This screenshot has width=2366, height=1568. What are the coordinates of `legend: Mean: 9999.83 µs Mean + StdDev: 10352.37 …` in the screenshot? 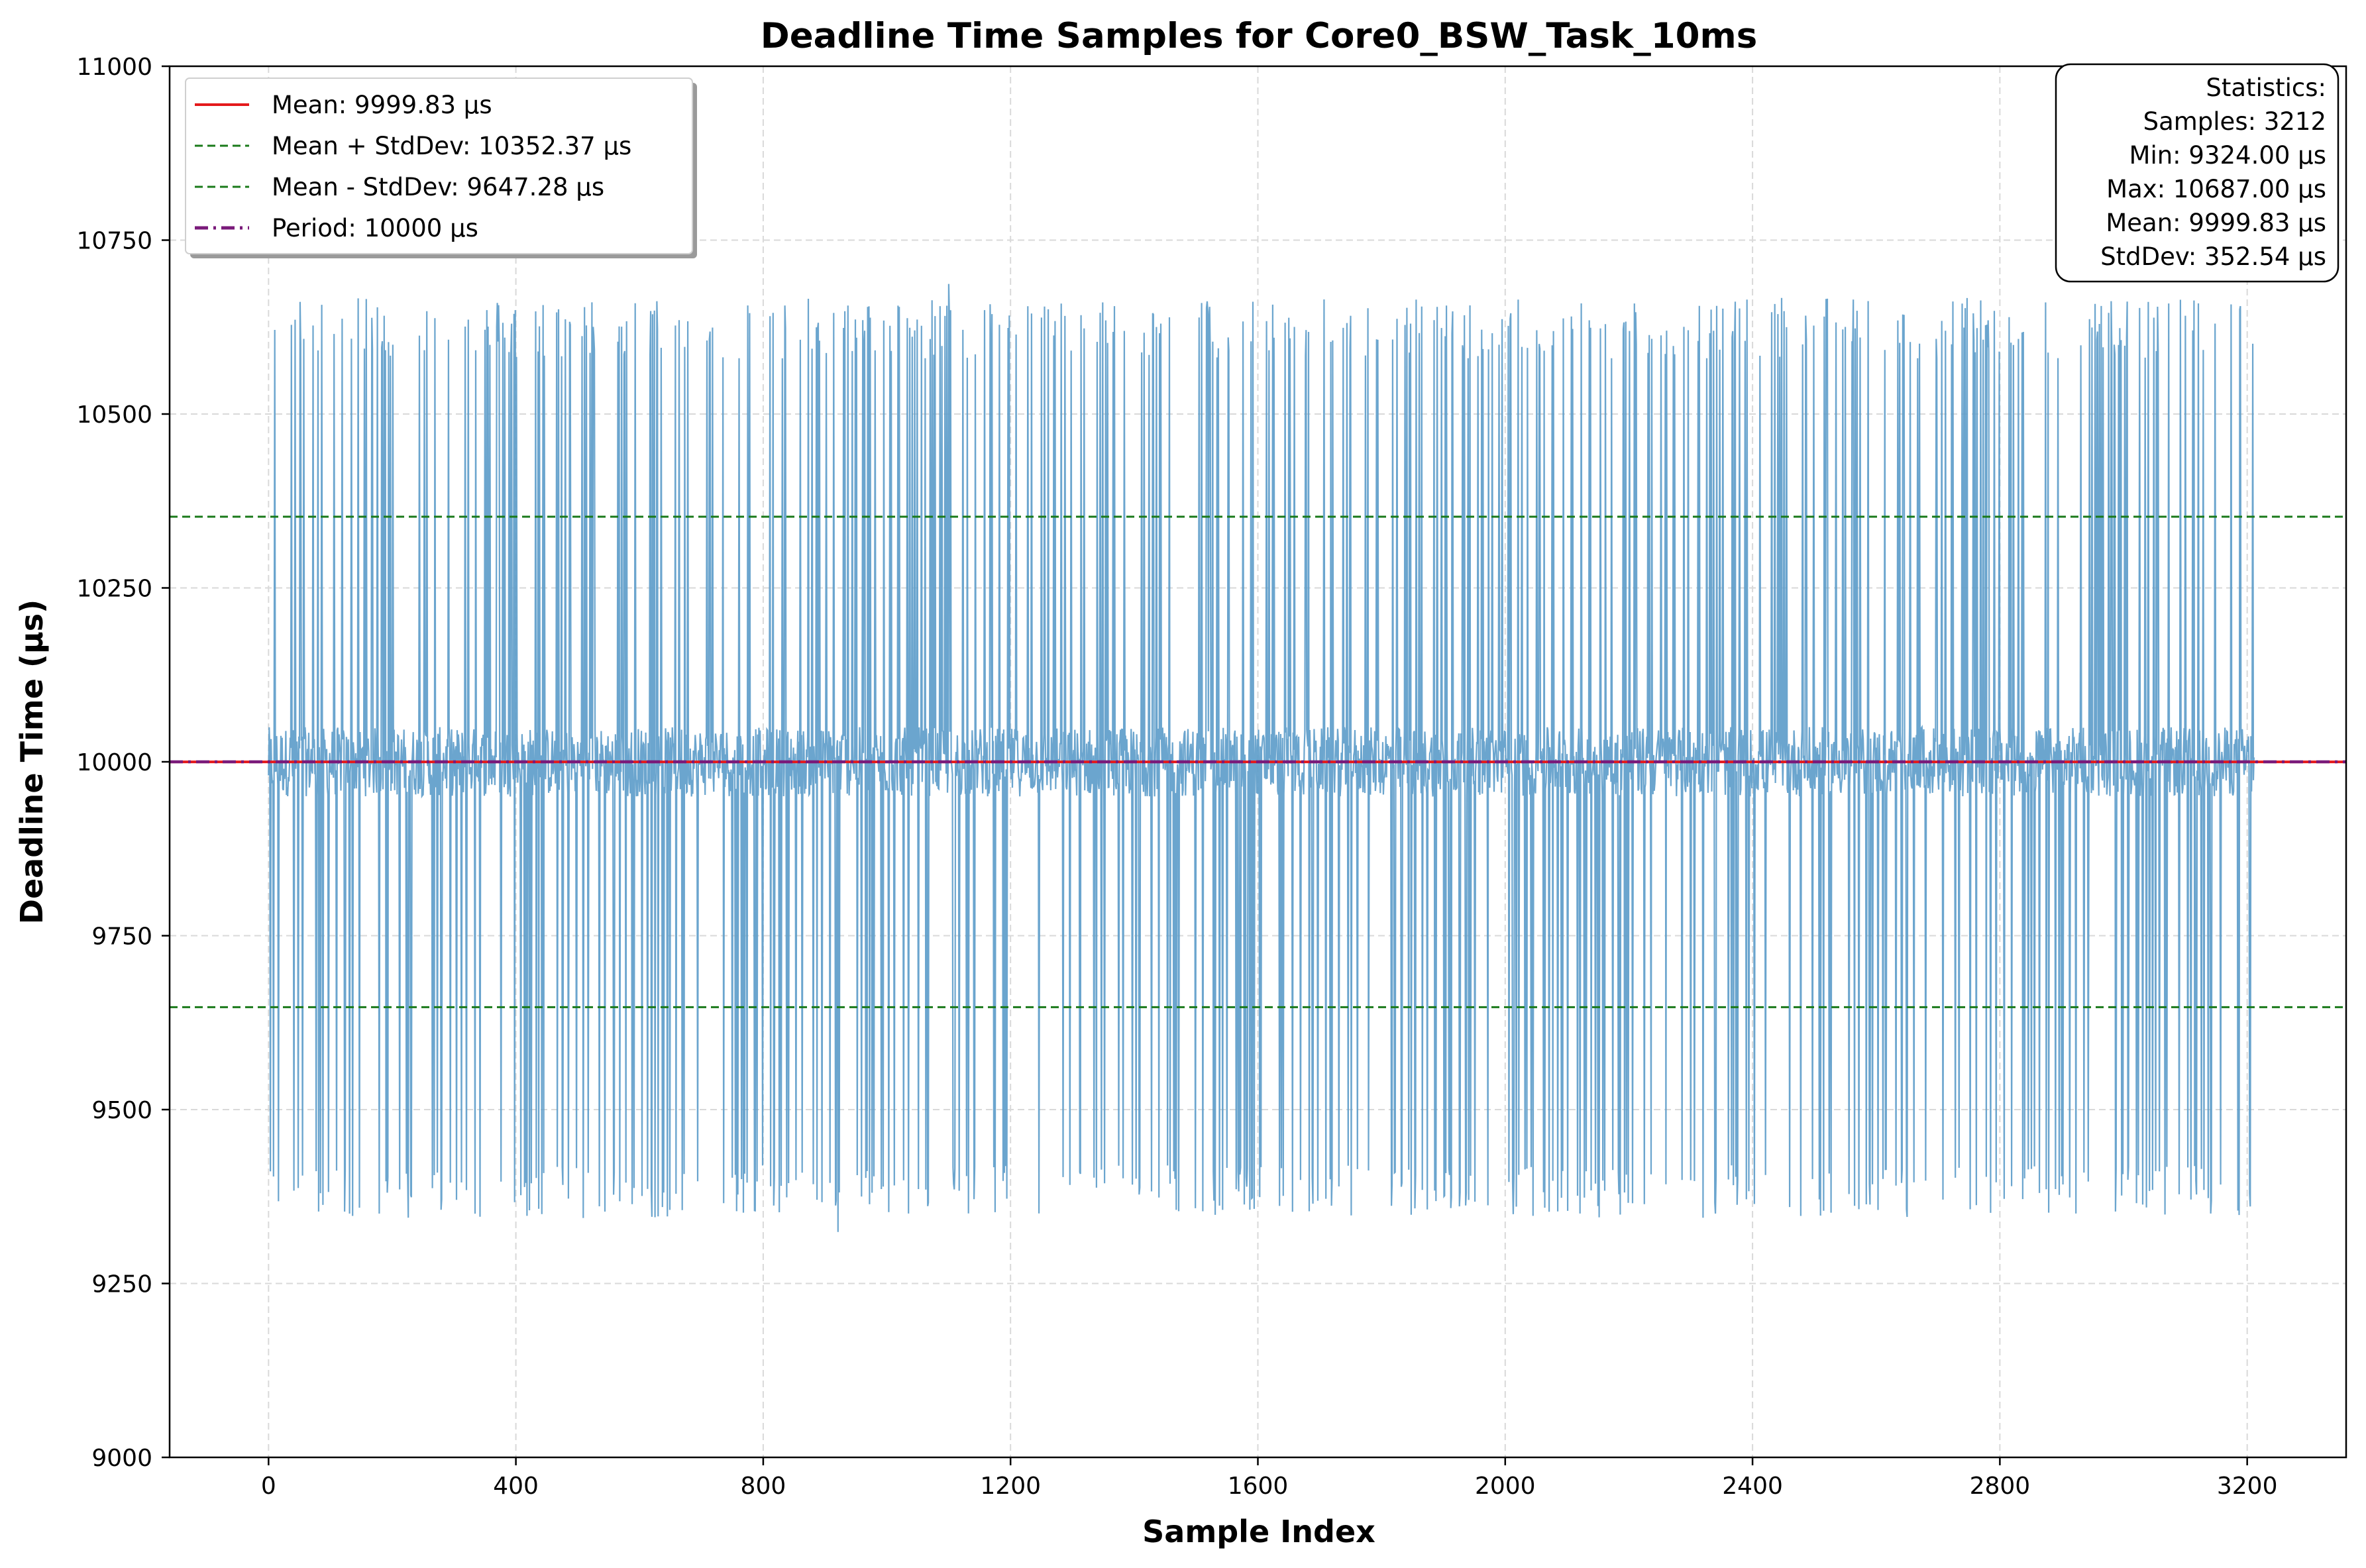 It's located at (441, 168).